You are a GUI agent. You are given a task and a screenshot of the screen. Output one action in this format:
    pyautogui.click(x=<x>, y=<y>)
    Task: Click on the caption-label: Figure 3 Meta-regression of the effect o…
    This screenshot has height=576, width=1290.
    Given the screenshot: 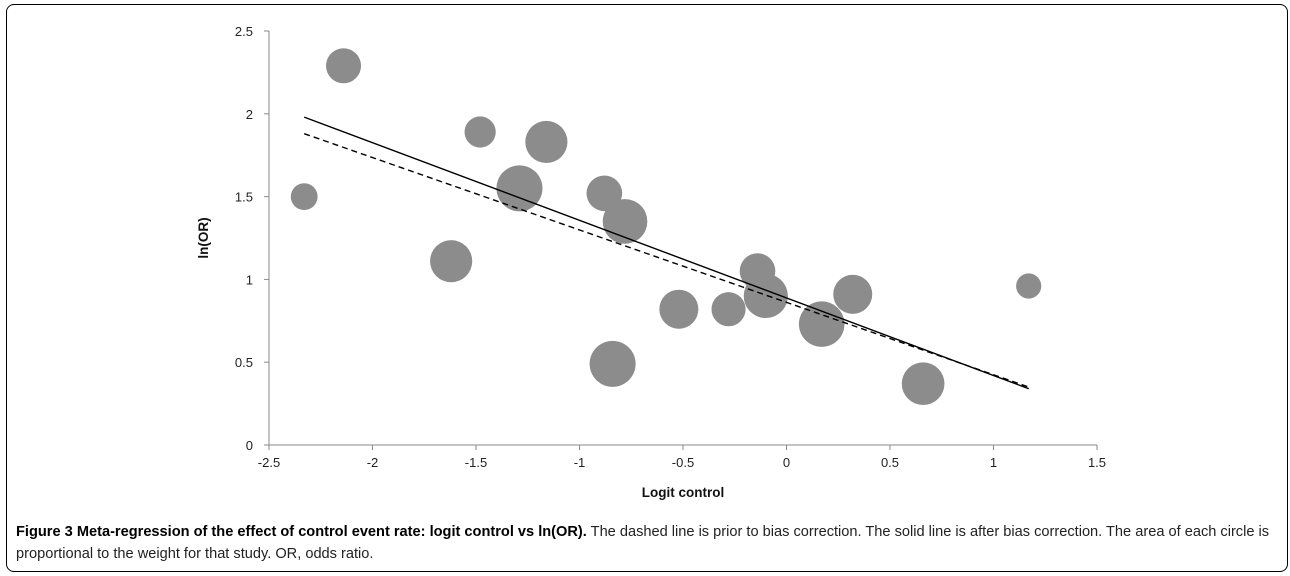 What is the action you would take?
    pyautogui.click(x=301, y=532)
    